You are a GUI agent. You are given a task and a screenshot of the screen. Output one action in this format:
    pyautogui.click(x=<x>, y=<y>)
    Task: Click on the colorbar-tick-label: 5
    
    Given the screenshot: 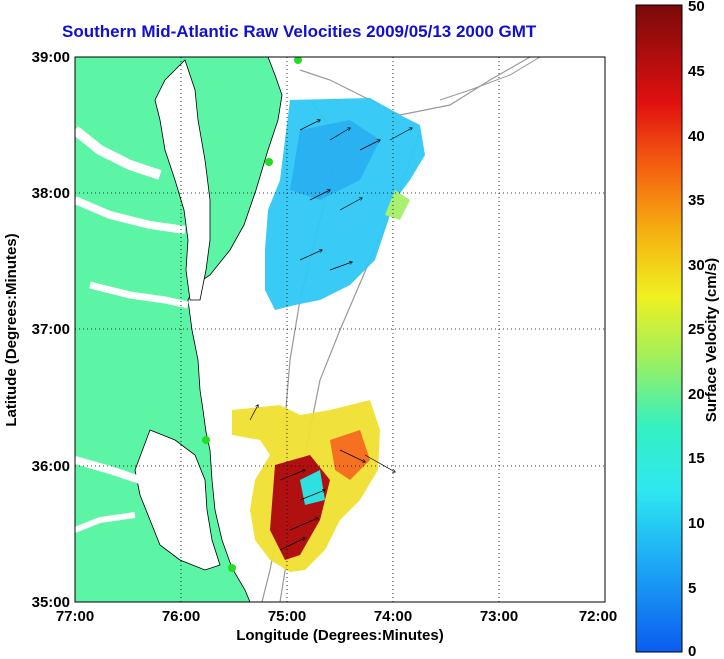 What is the action you would take?
    pyautogui.click(x=692, y=588)
    